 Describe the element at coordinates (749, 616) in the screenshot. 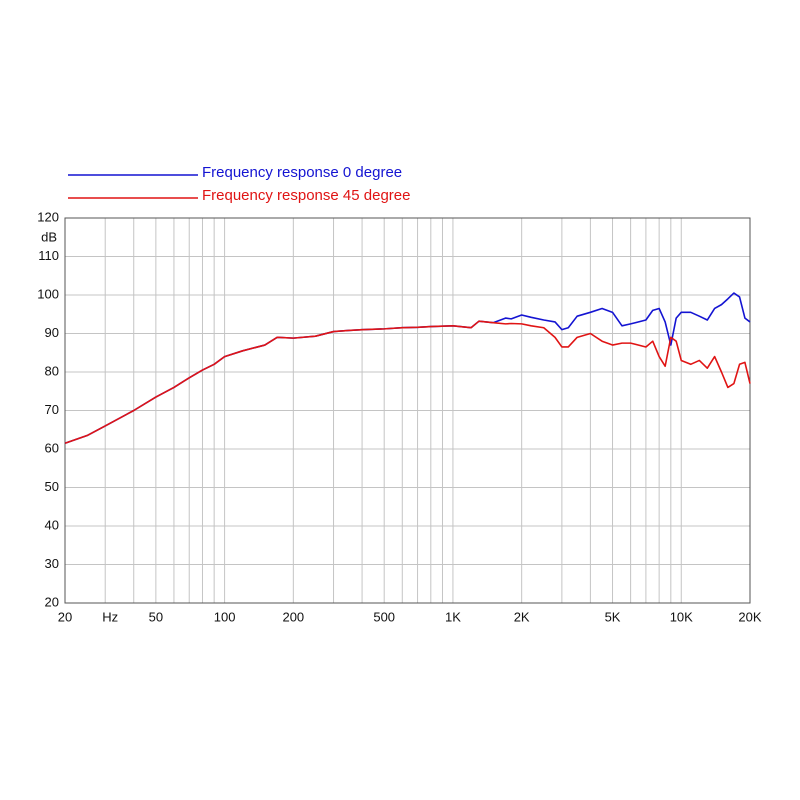

I see `x-tick-label: 20K` at that location.